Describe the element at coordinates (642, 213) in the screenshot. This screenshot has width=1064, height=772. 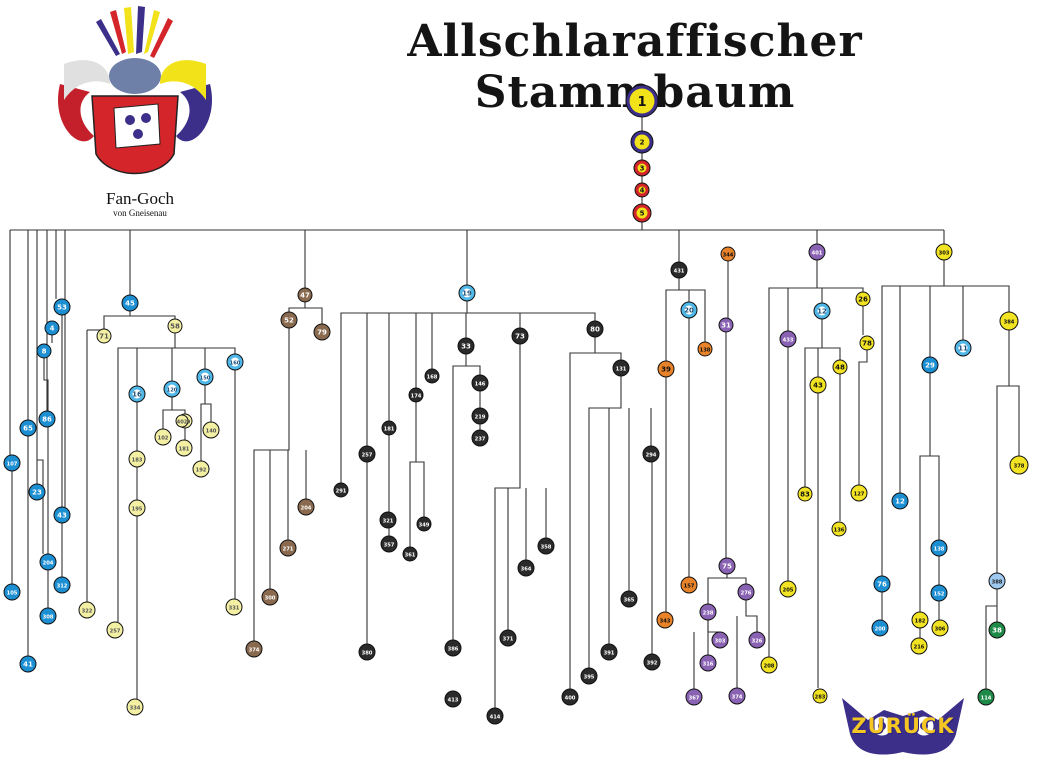
I see `tree-node: 5` at that location.